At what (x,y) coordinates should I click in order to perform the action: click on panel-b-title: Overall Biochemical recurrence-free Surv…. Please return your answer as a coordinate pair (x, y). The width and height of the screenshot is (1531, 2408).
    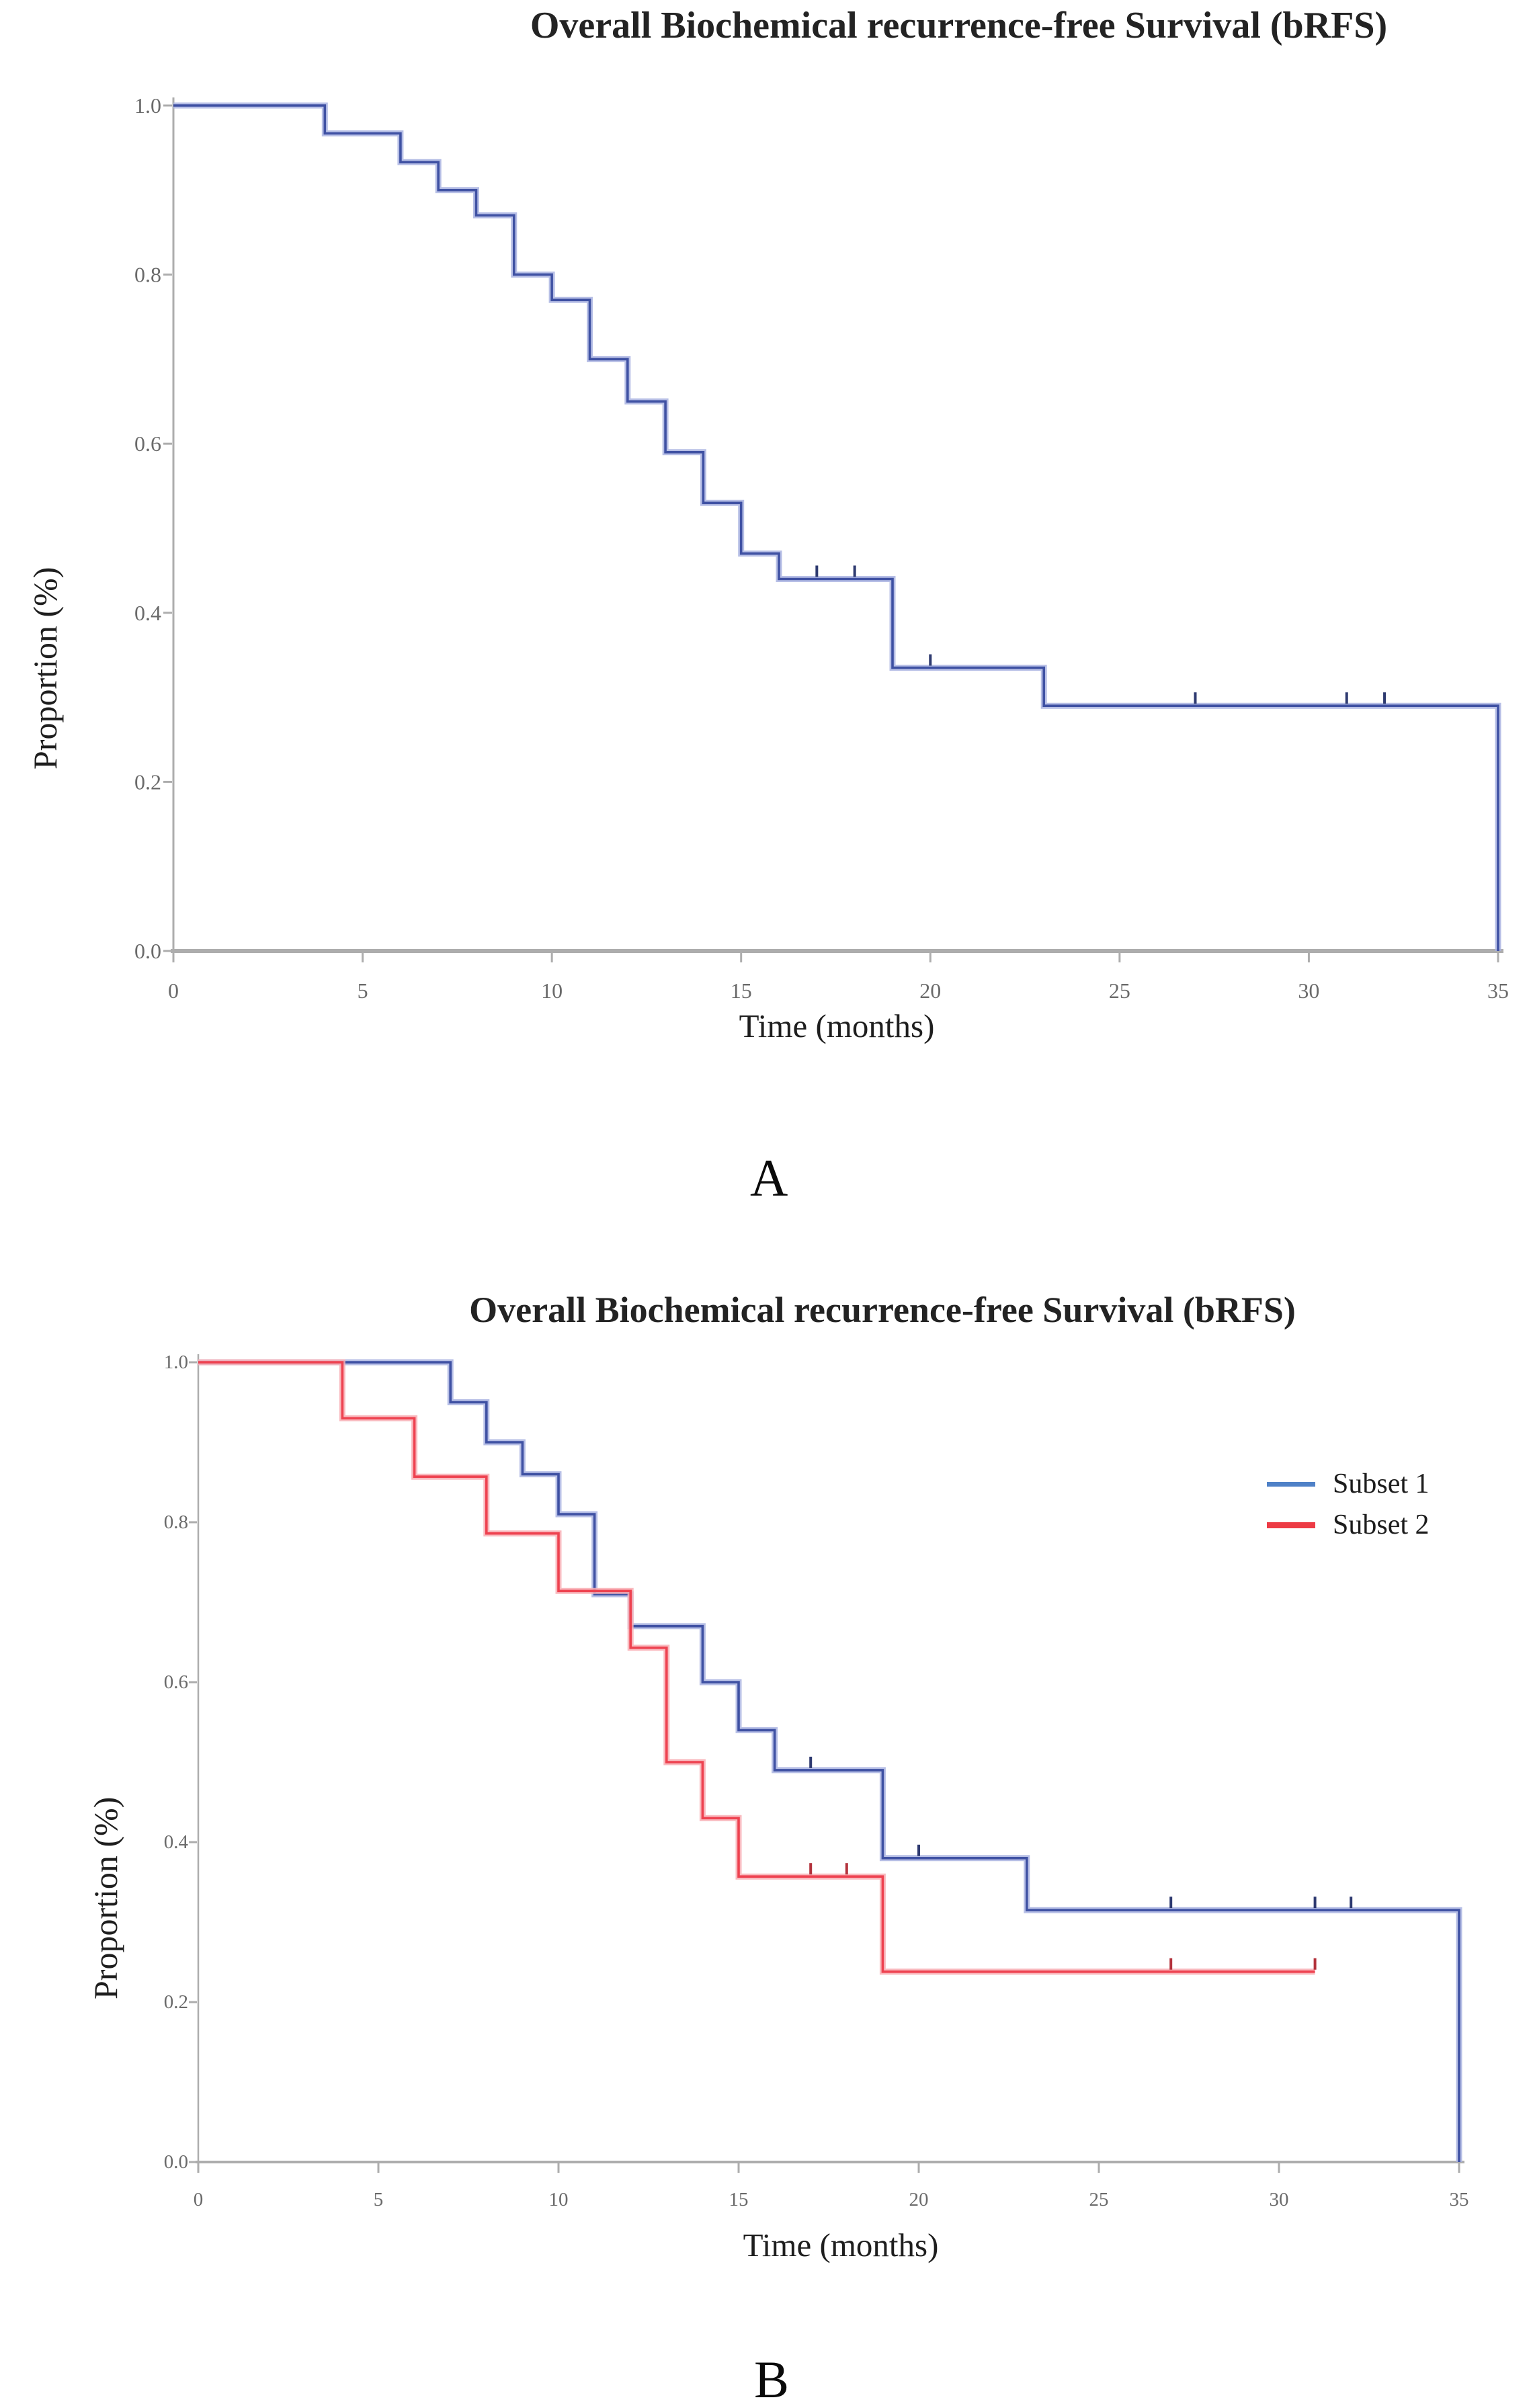
    Looking at the image, I should click on (883, 1310).